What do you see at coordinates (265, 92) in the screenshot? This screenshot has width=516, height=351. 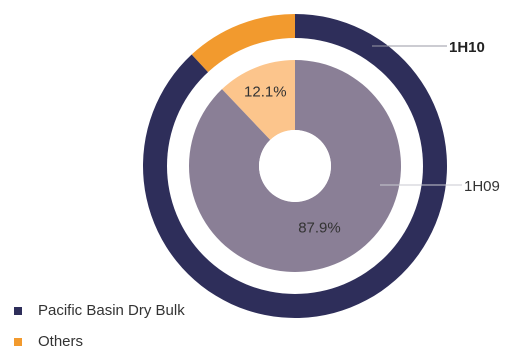 I see `inner-label-others: 12.1%` at bounding box center [265, 92].